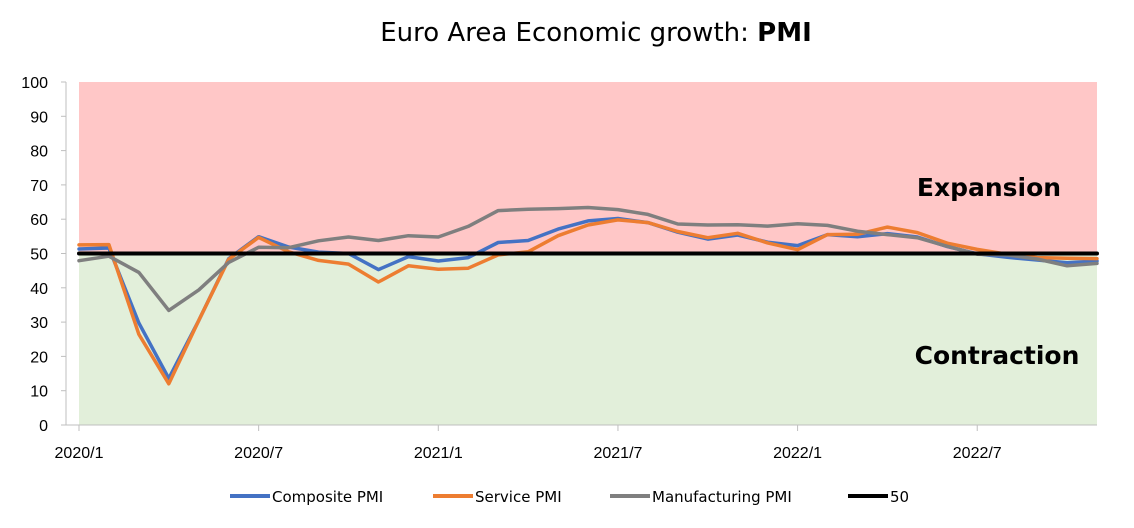 The width and height of the screenshot is (1134, 528). Describe the element at coordinates (977, 453) in the screenshot. I see `x-tick-label: 2022/7` at that location.